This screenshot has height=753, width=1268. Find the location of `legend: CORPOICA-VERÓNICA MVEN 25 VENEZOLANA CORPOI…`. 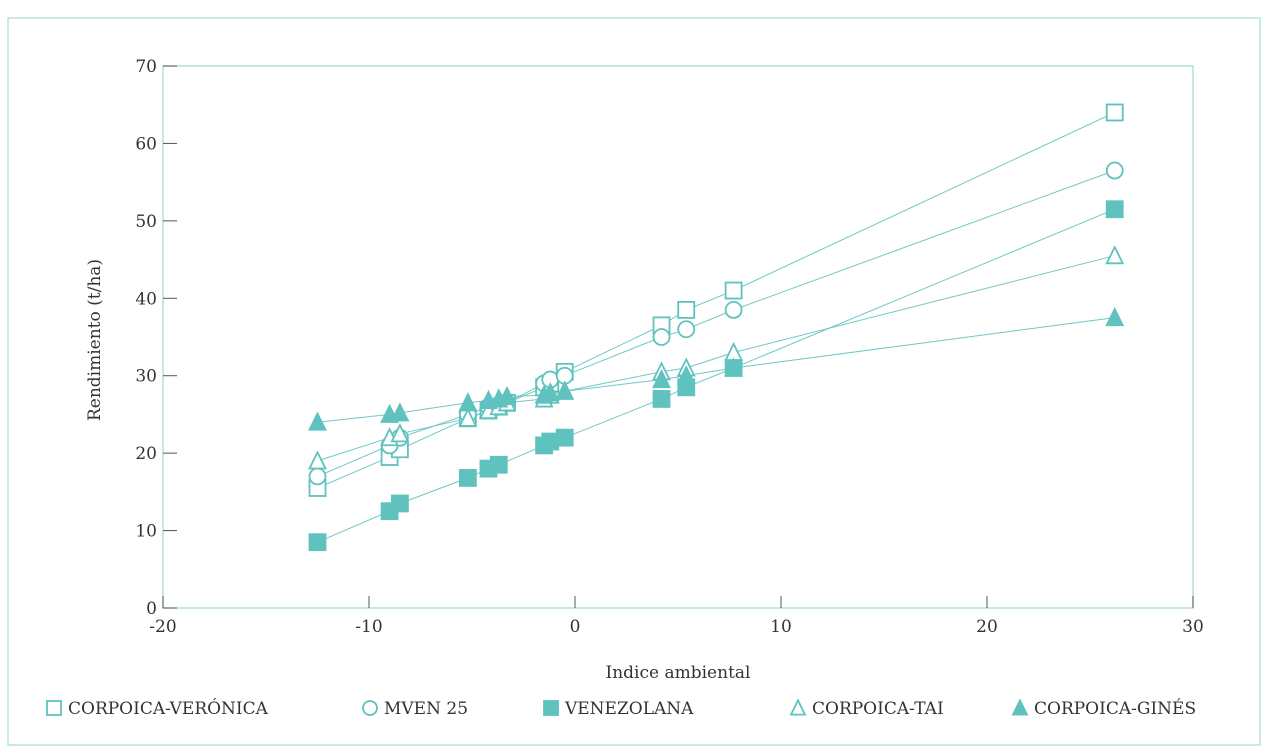

legend: CORPOICA-VERÓNICA MVEN 25 VENEZOLANA CORPOI… is located at coordinates (621, 708).